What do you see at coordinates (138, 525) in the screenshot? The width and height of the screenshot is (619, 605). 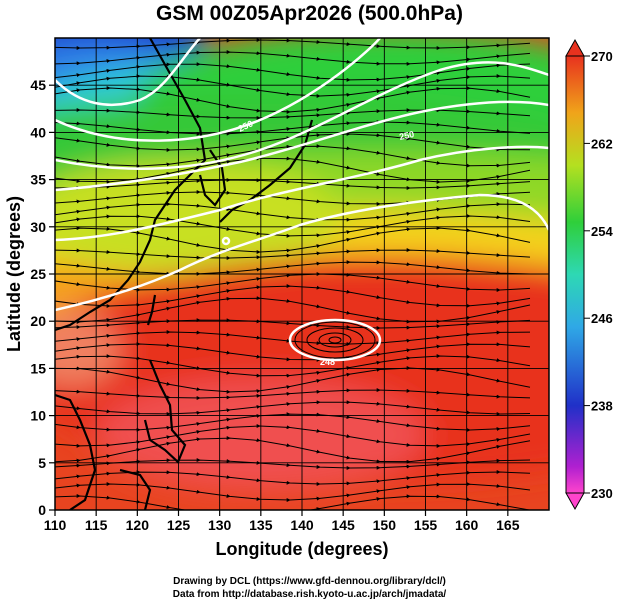 I see `x-tick-label: 120` at bounding box center [138, 525].